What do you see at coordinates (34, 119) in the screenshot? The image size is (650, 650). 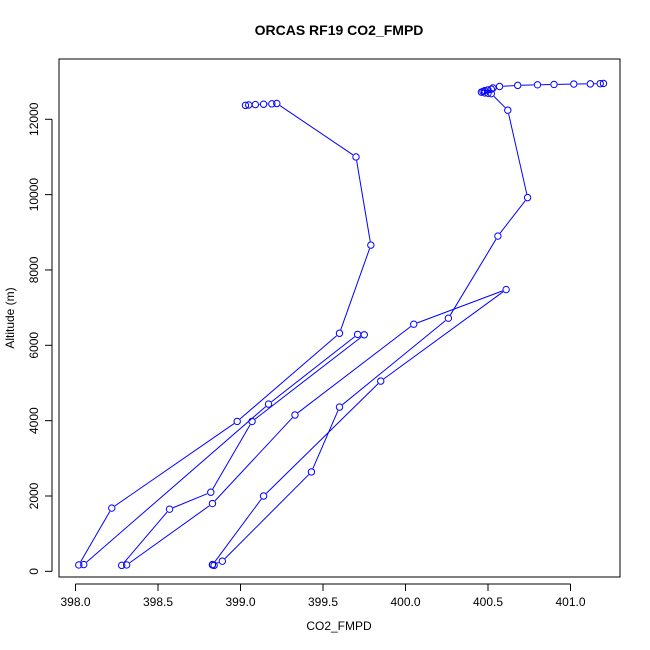 I see `y-tick-label: 12000` at bounding box center [34, 119].